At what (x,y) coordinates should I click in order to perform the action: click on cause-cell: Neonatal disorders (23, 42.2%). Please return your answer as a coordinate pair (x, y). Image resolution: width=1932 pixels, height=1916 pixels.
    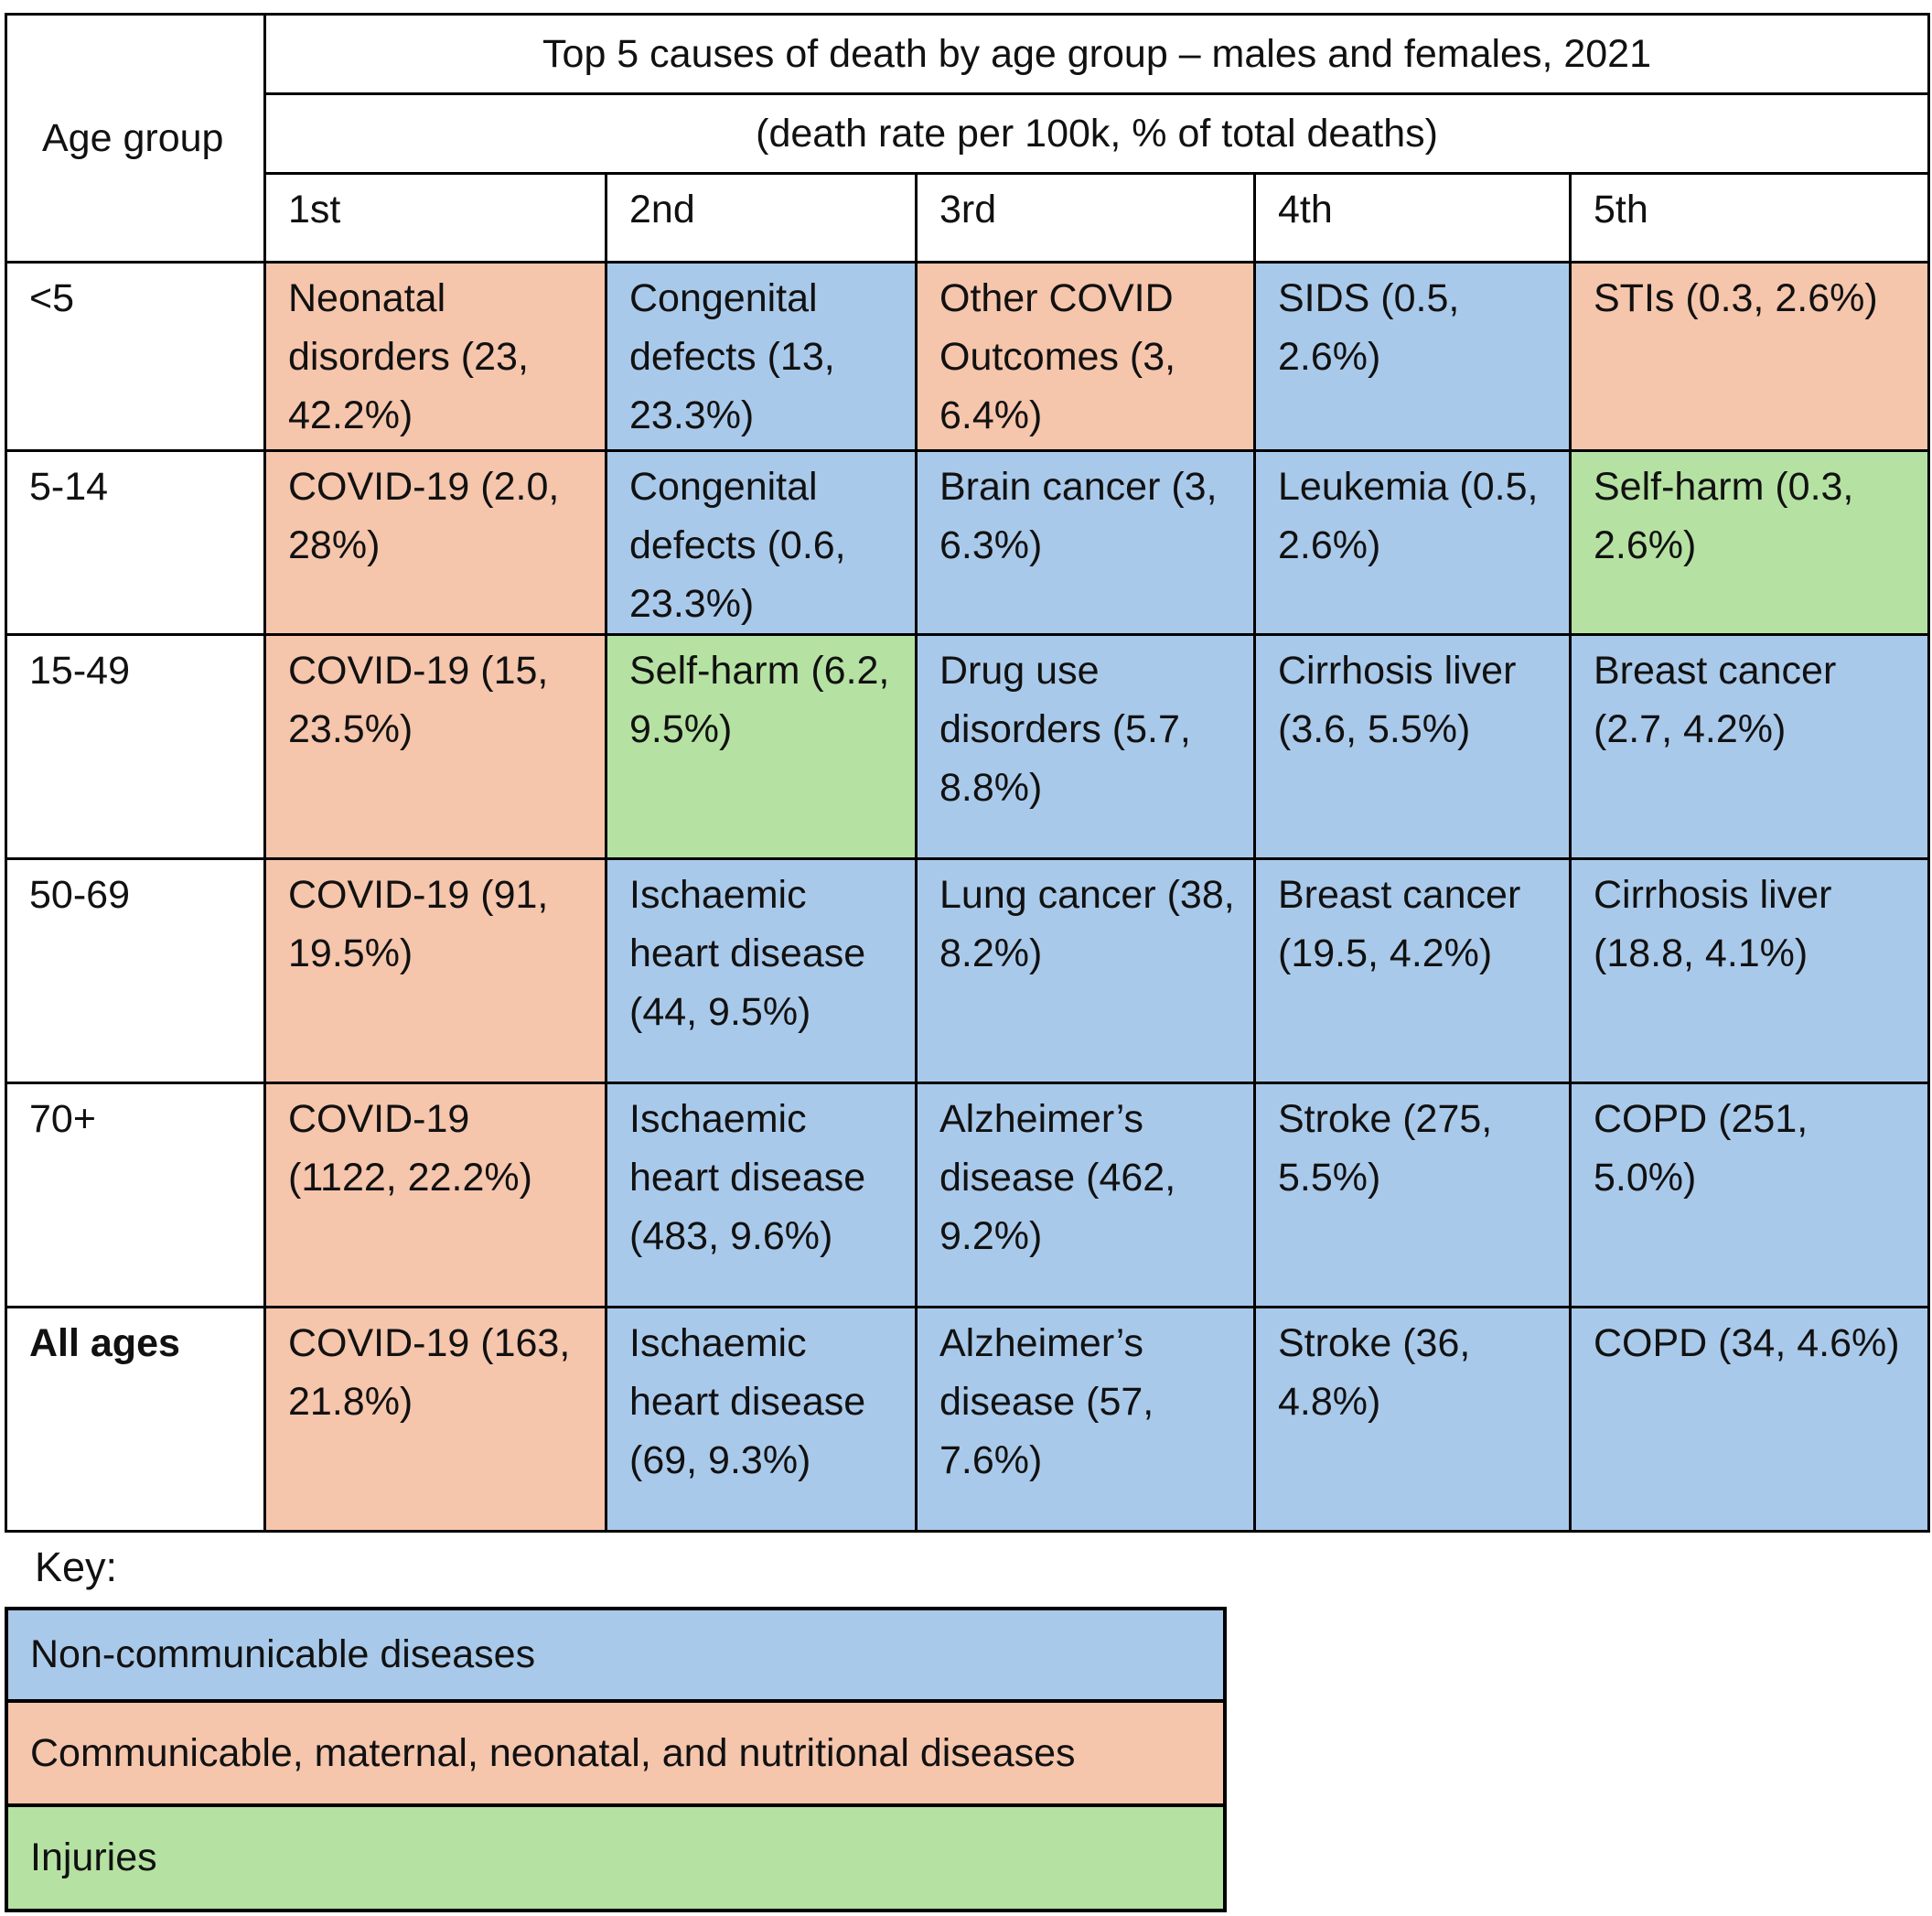
    Looking at the image, I should click on (435, 356).